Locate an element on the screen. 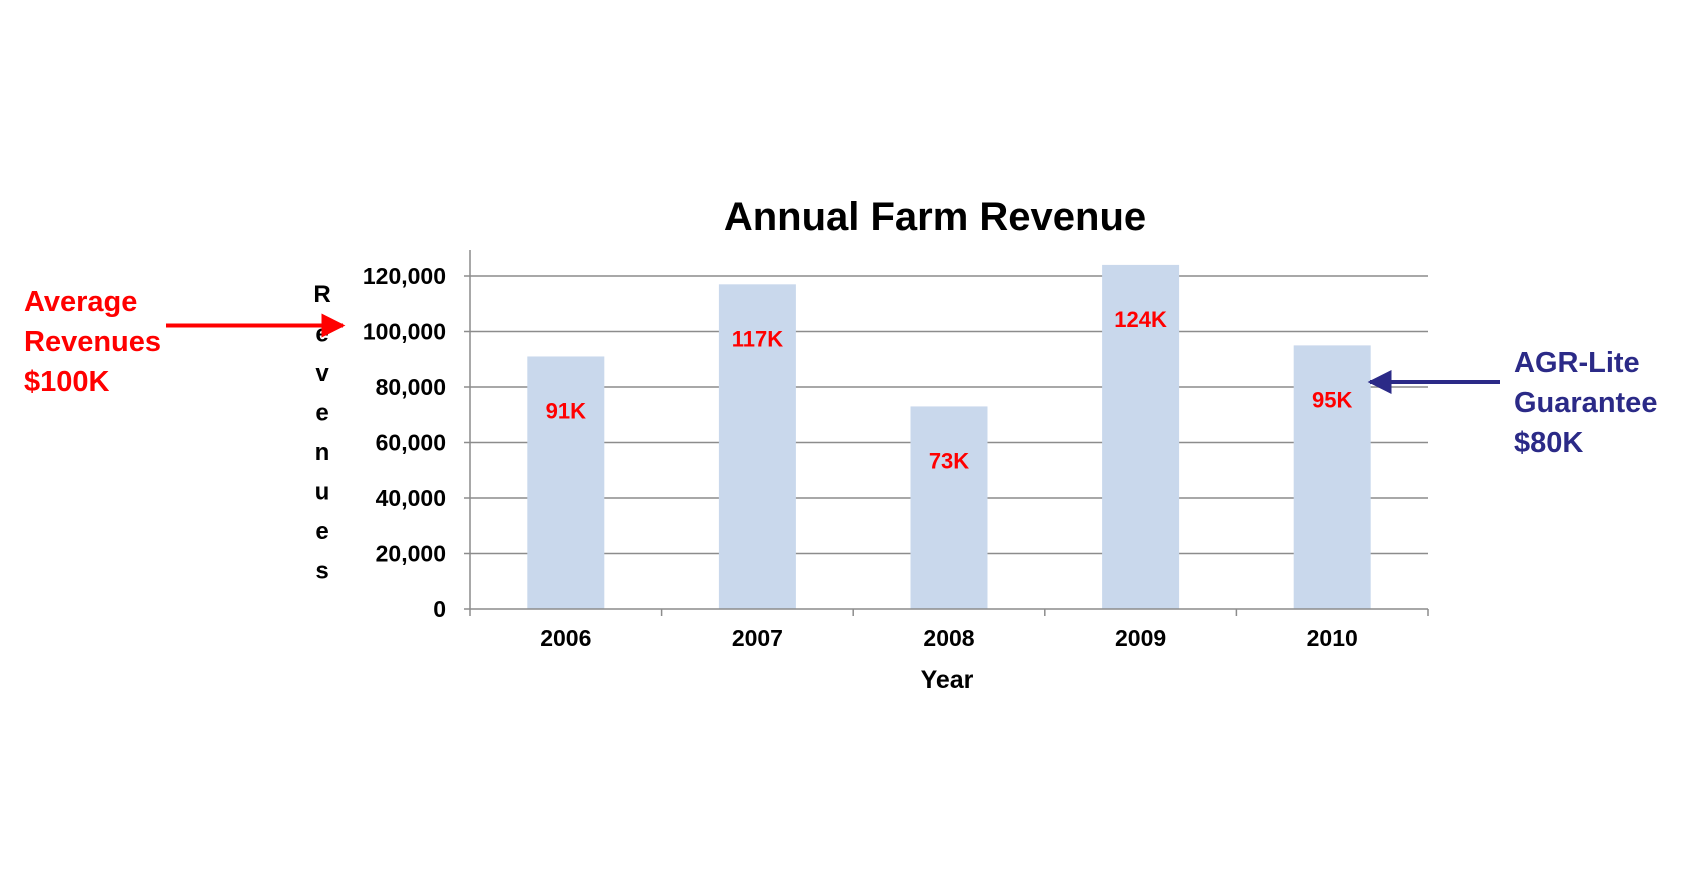 The image size is (1700, 870). y-axis-title-letter: s is located at coordinates (321, 571).